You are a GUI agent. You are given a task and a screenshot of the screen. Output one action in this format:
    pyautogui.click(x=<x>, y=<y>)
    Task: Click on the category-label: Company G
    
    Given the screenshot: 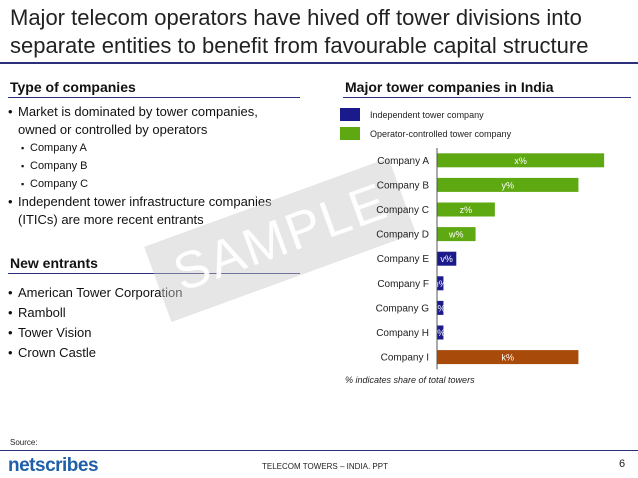 What is the action you would take?
    pyautogui.click(x=403, y=308)
    